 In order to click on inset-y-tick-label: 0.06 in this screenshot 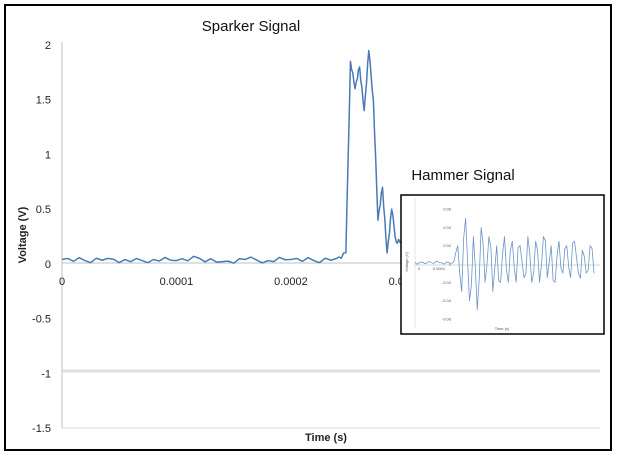, I will do `click(447, 209)`.